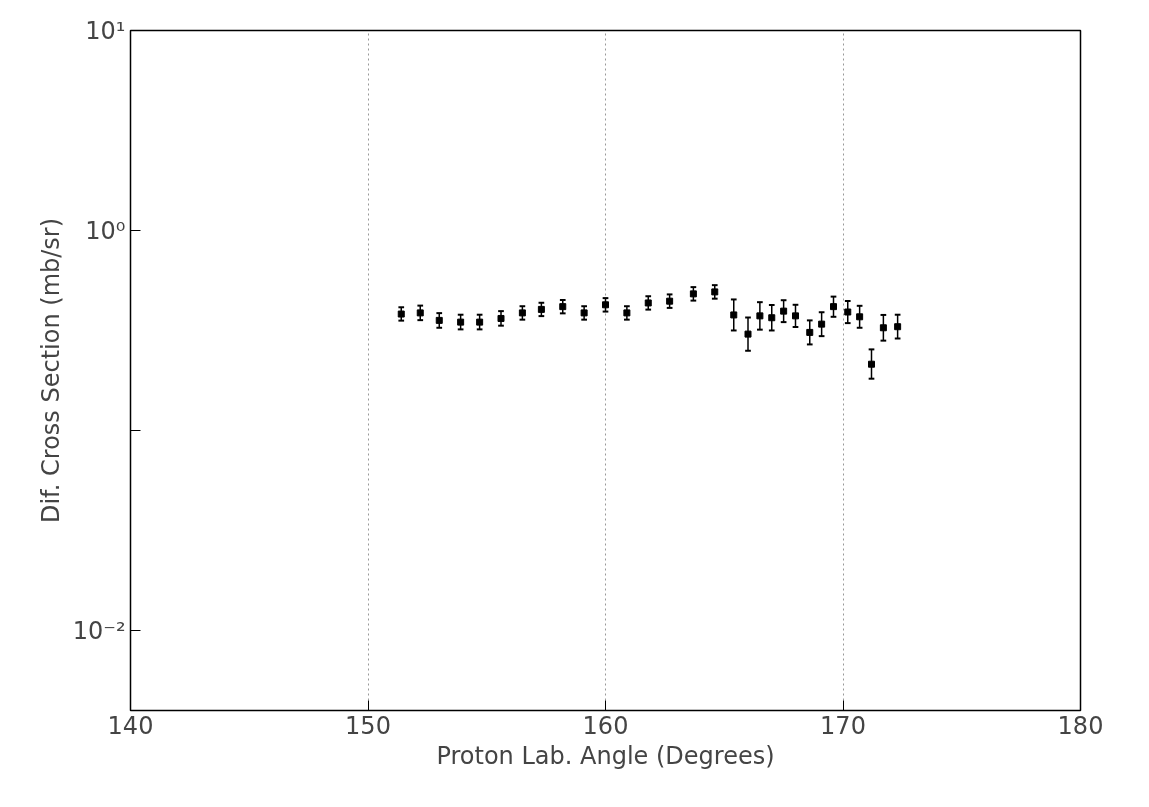 This screenshot has width=1149, height=807. What do you see at coordinates (368, 725) in the screenshot?
I see `x-tick-label: 150` at bounding box center [368, 725].